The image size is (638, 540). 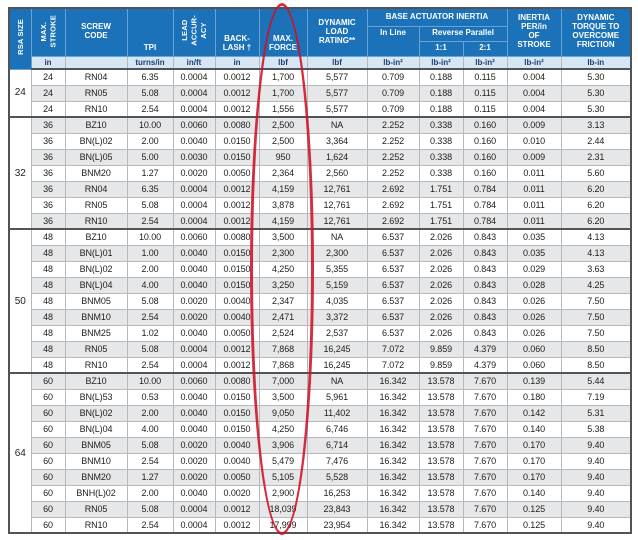 What do you see at coordinates (237, 32) in the screenshot?
I see `col-header-backlash: BACK- LASH †` at bounding box center [237, 32].